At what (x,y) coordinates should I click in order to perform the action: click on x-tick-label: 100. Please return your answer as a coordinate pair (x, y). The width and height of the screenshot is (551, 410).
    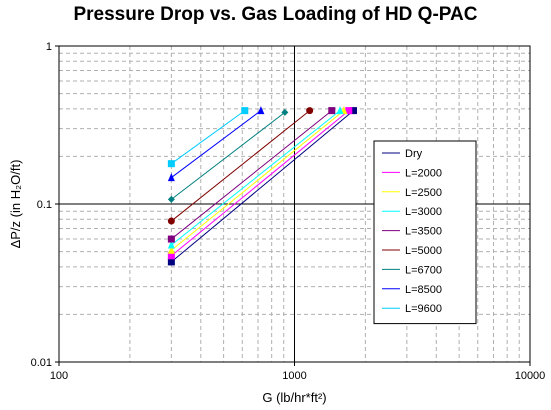
    Looking at the image, I should click on (59, 376).